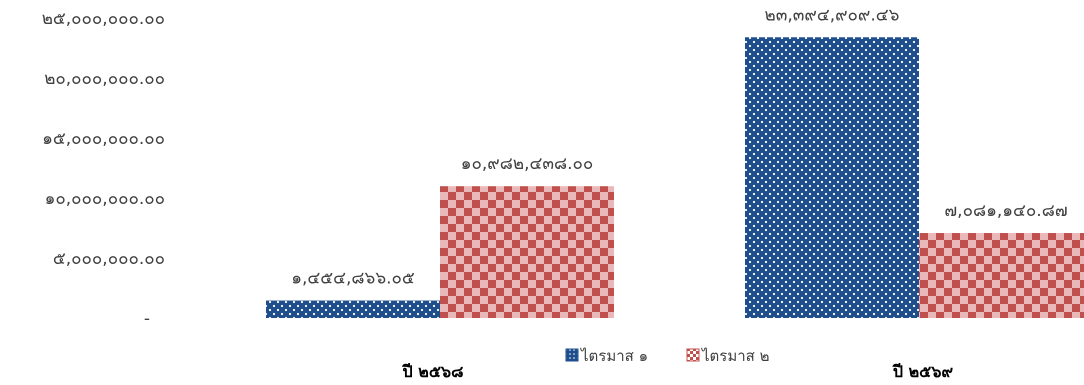 The image size is (1084, 385). I want to click on data-label: ๗,๐๘๑,๑๔๐.๘๗, so click(1005, 211).